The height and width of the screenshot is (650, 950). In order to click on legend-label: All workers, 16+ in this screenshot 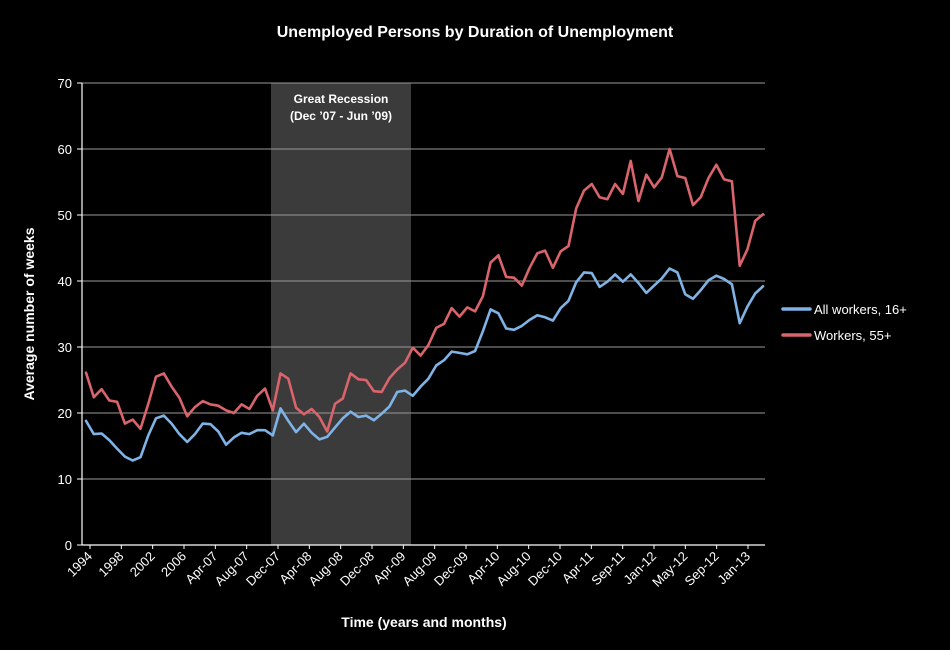, I will do `click(860, 309)`.